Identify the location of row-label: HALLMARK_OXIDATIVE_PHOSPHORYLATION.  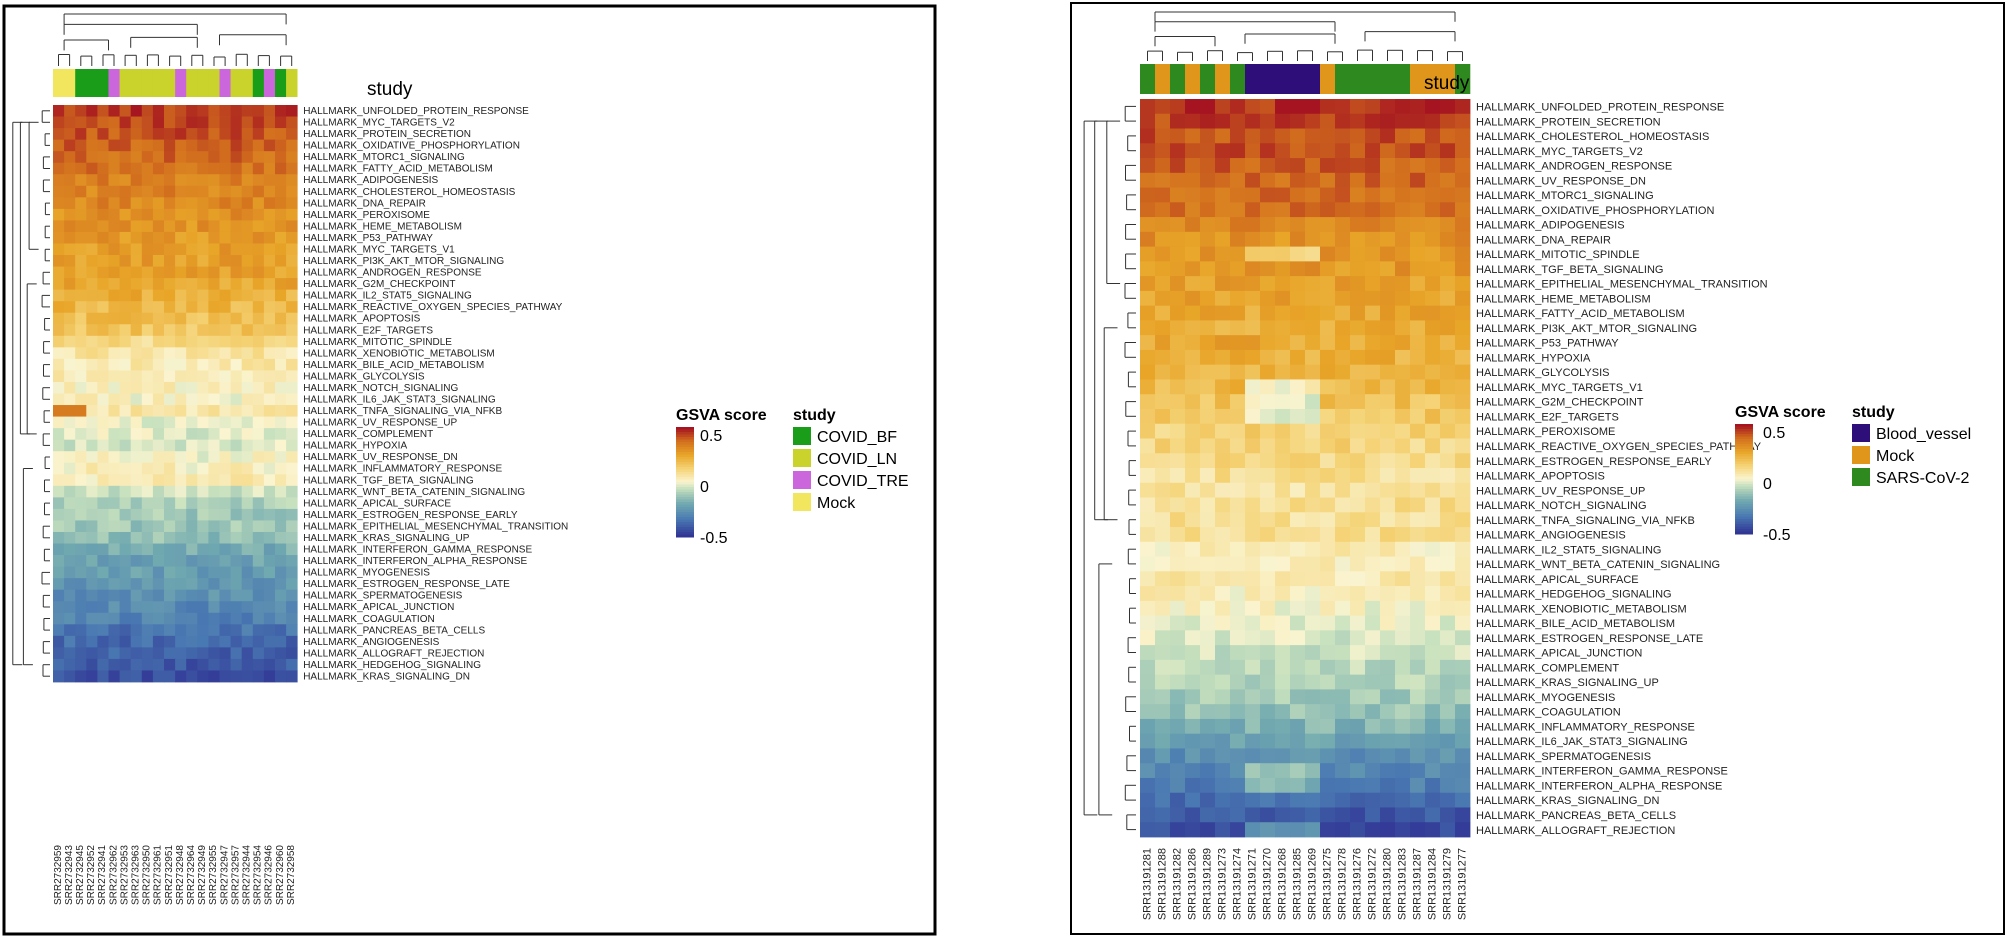
(411, 146).